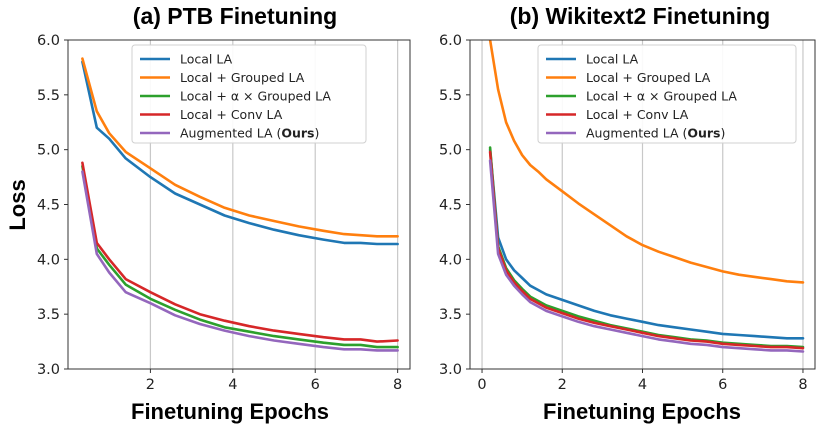 The image size is (830, 428). Describe the element at coordinates (17, 204) in the screenshot. I see `y-axis-label: Loss` at that location.